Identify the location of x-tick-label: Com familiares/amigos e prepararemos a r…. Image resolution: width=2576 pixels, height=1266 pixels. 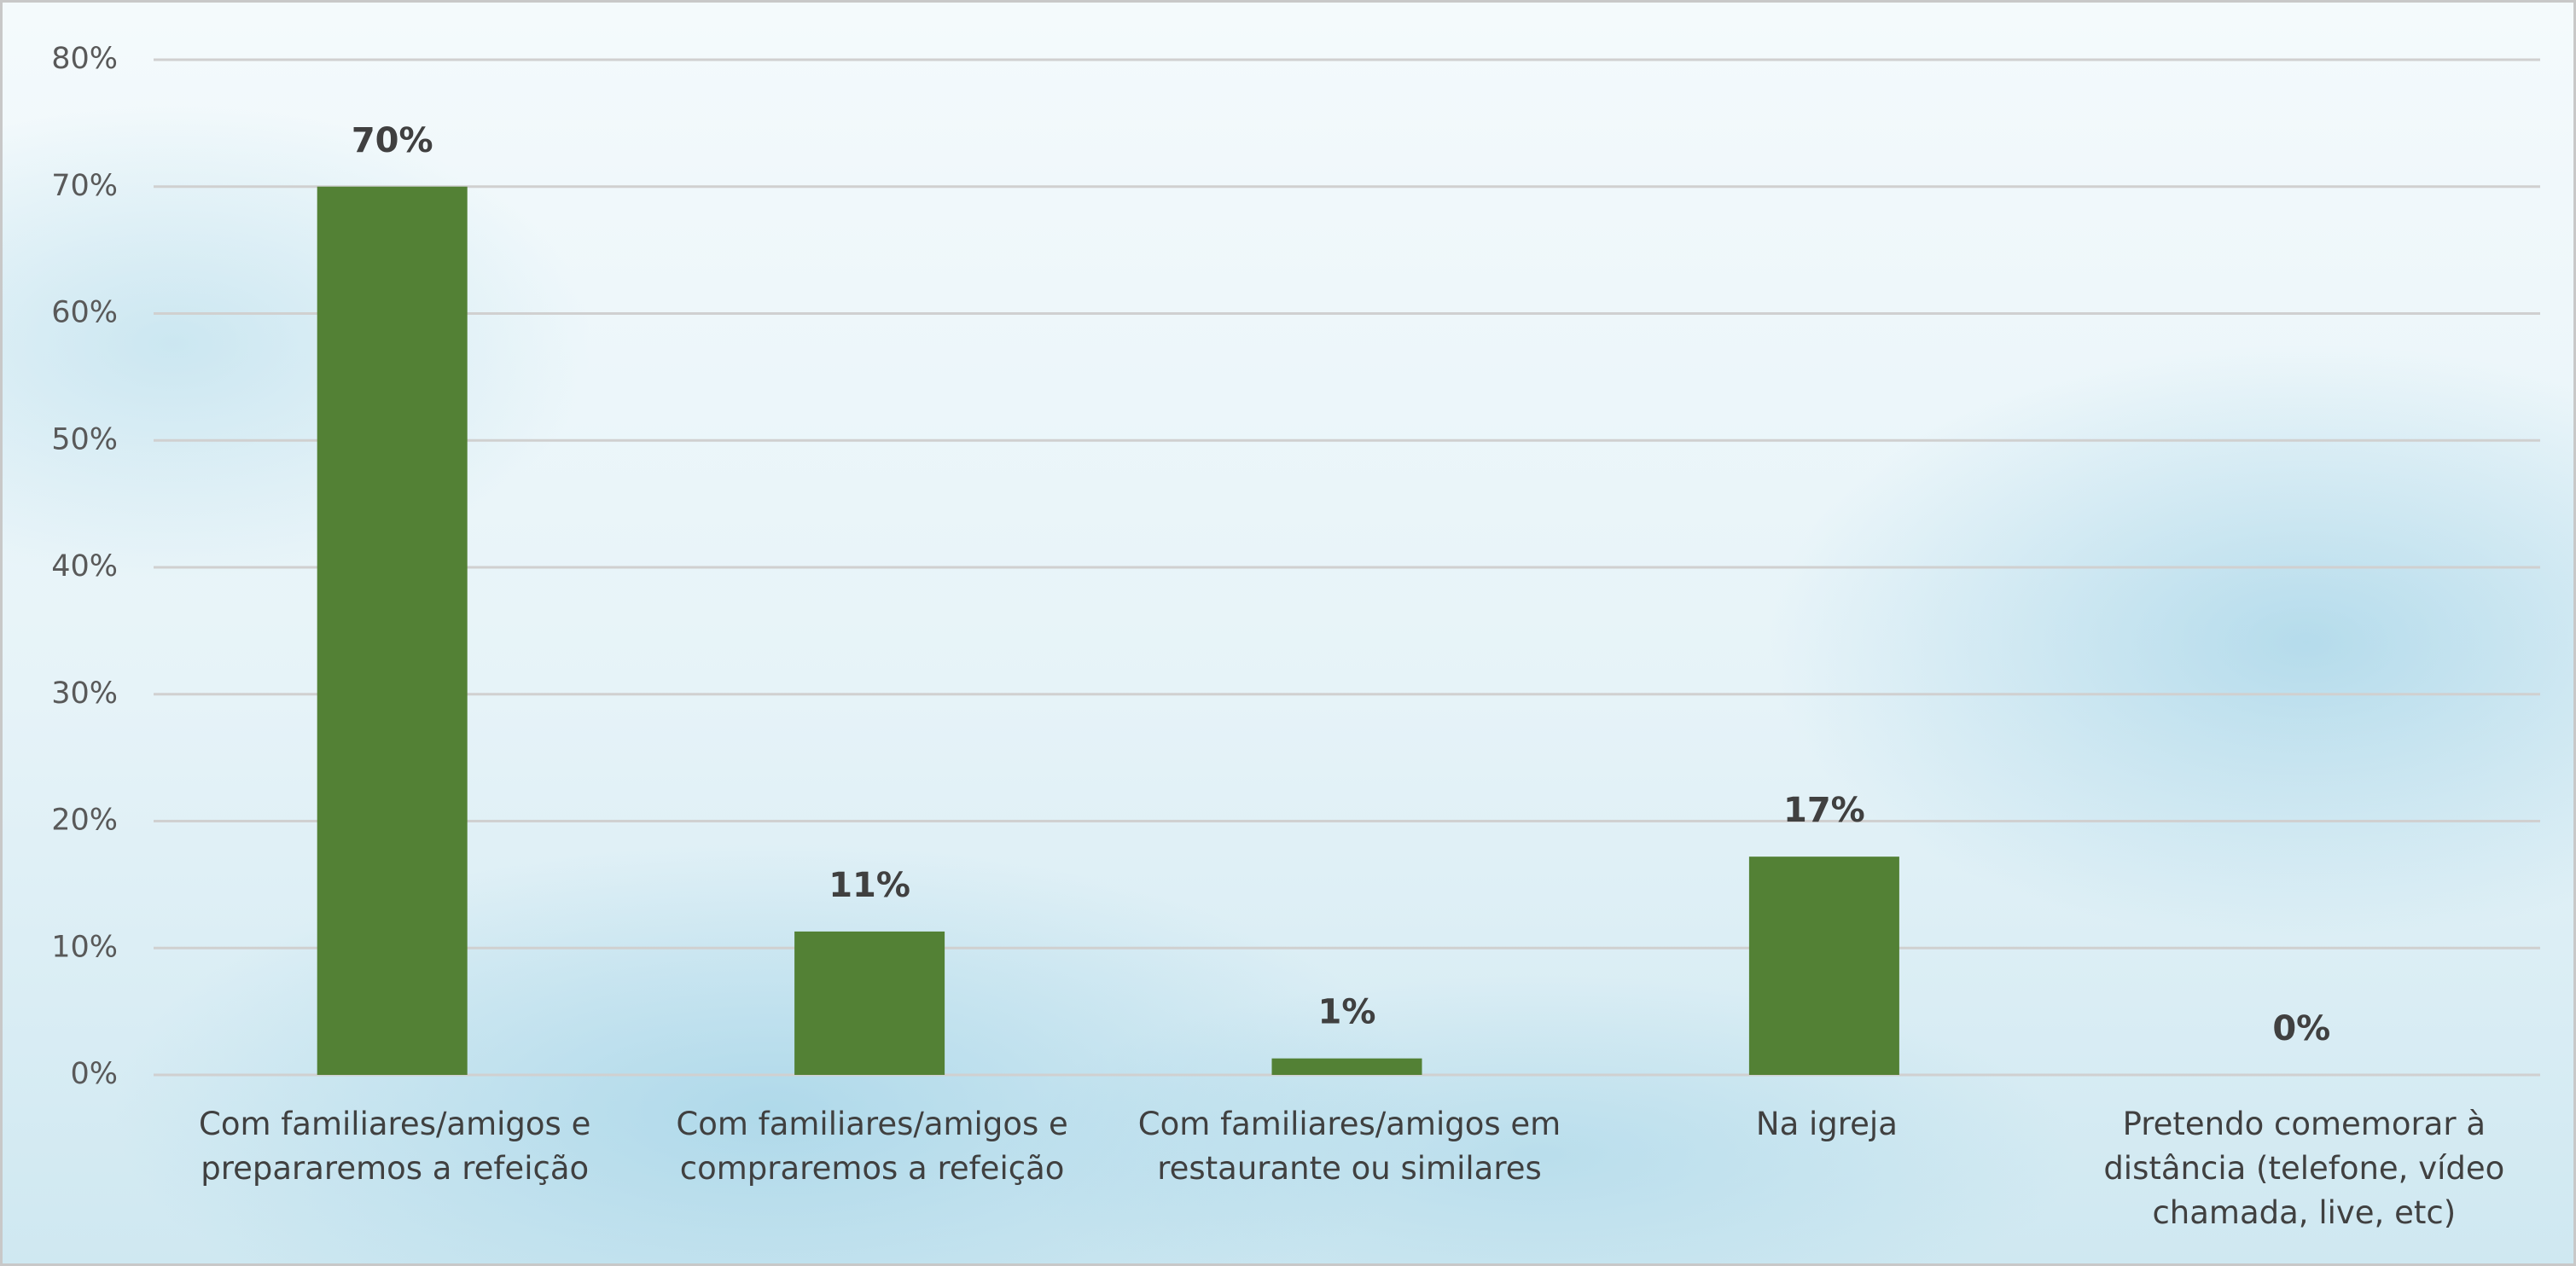
(395, 1146).